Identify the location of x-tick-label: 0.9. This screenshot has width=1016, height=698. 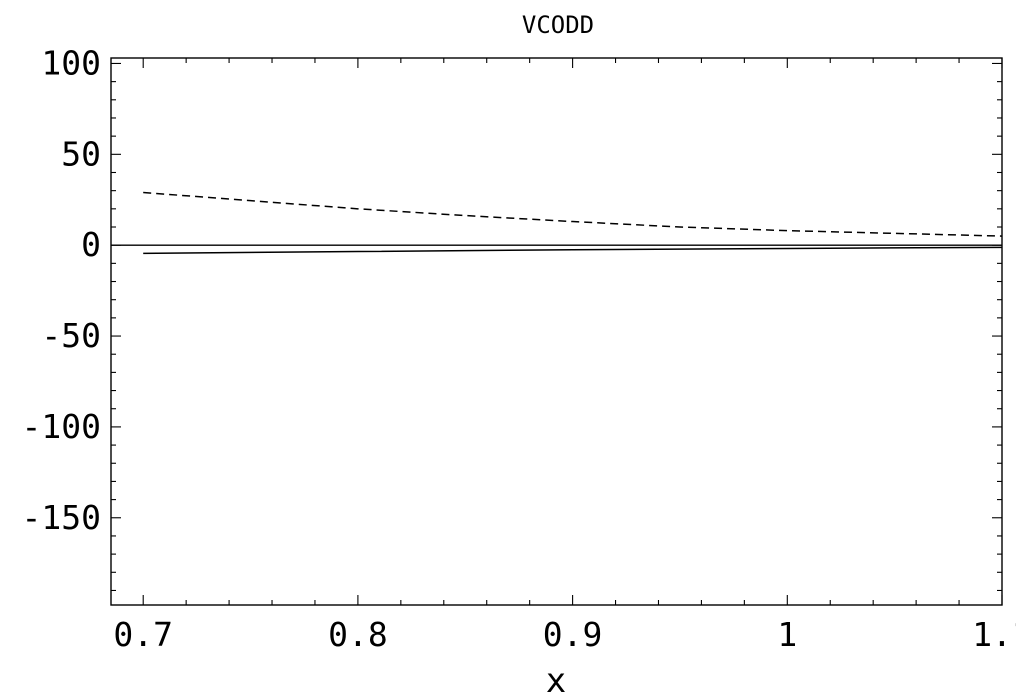
(573, 634).